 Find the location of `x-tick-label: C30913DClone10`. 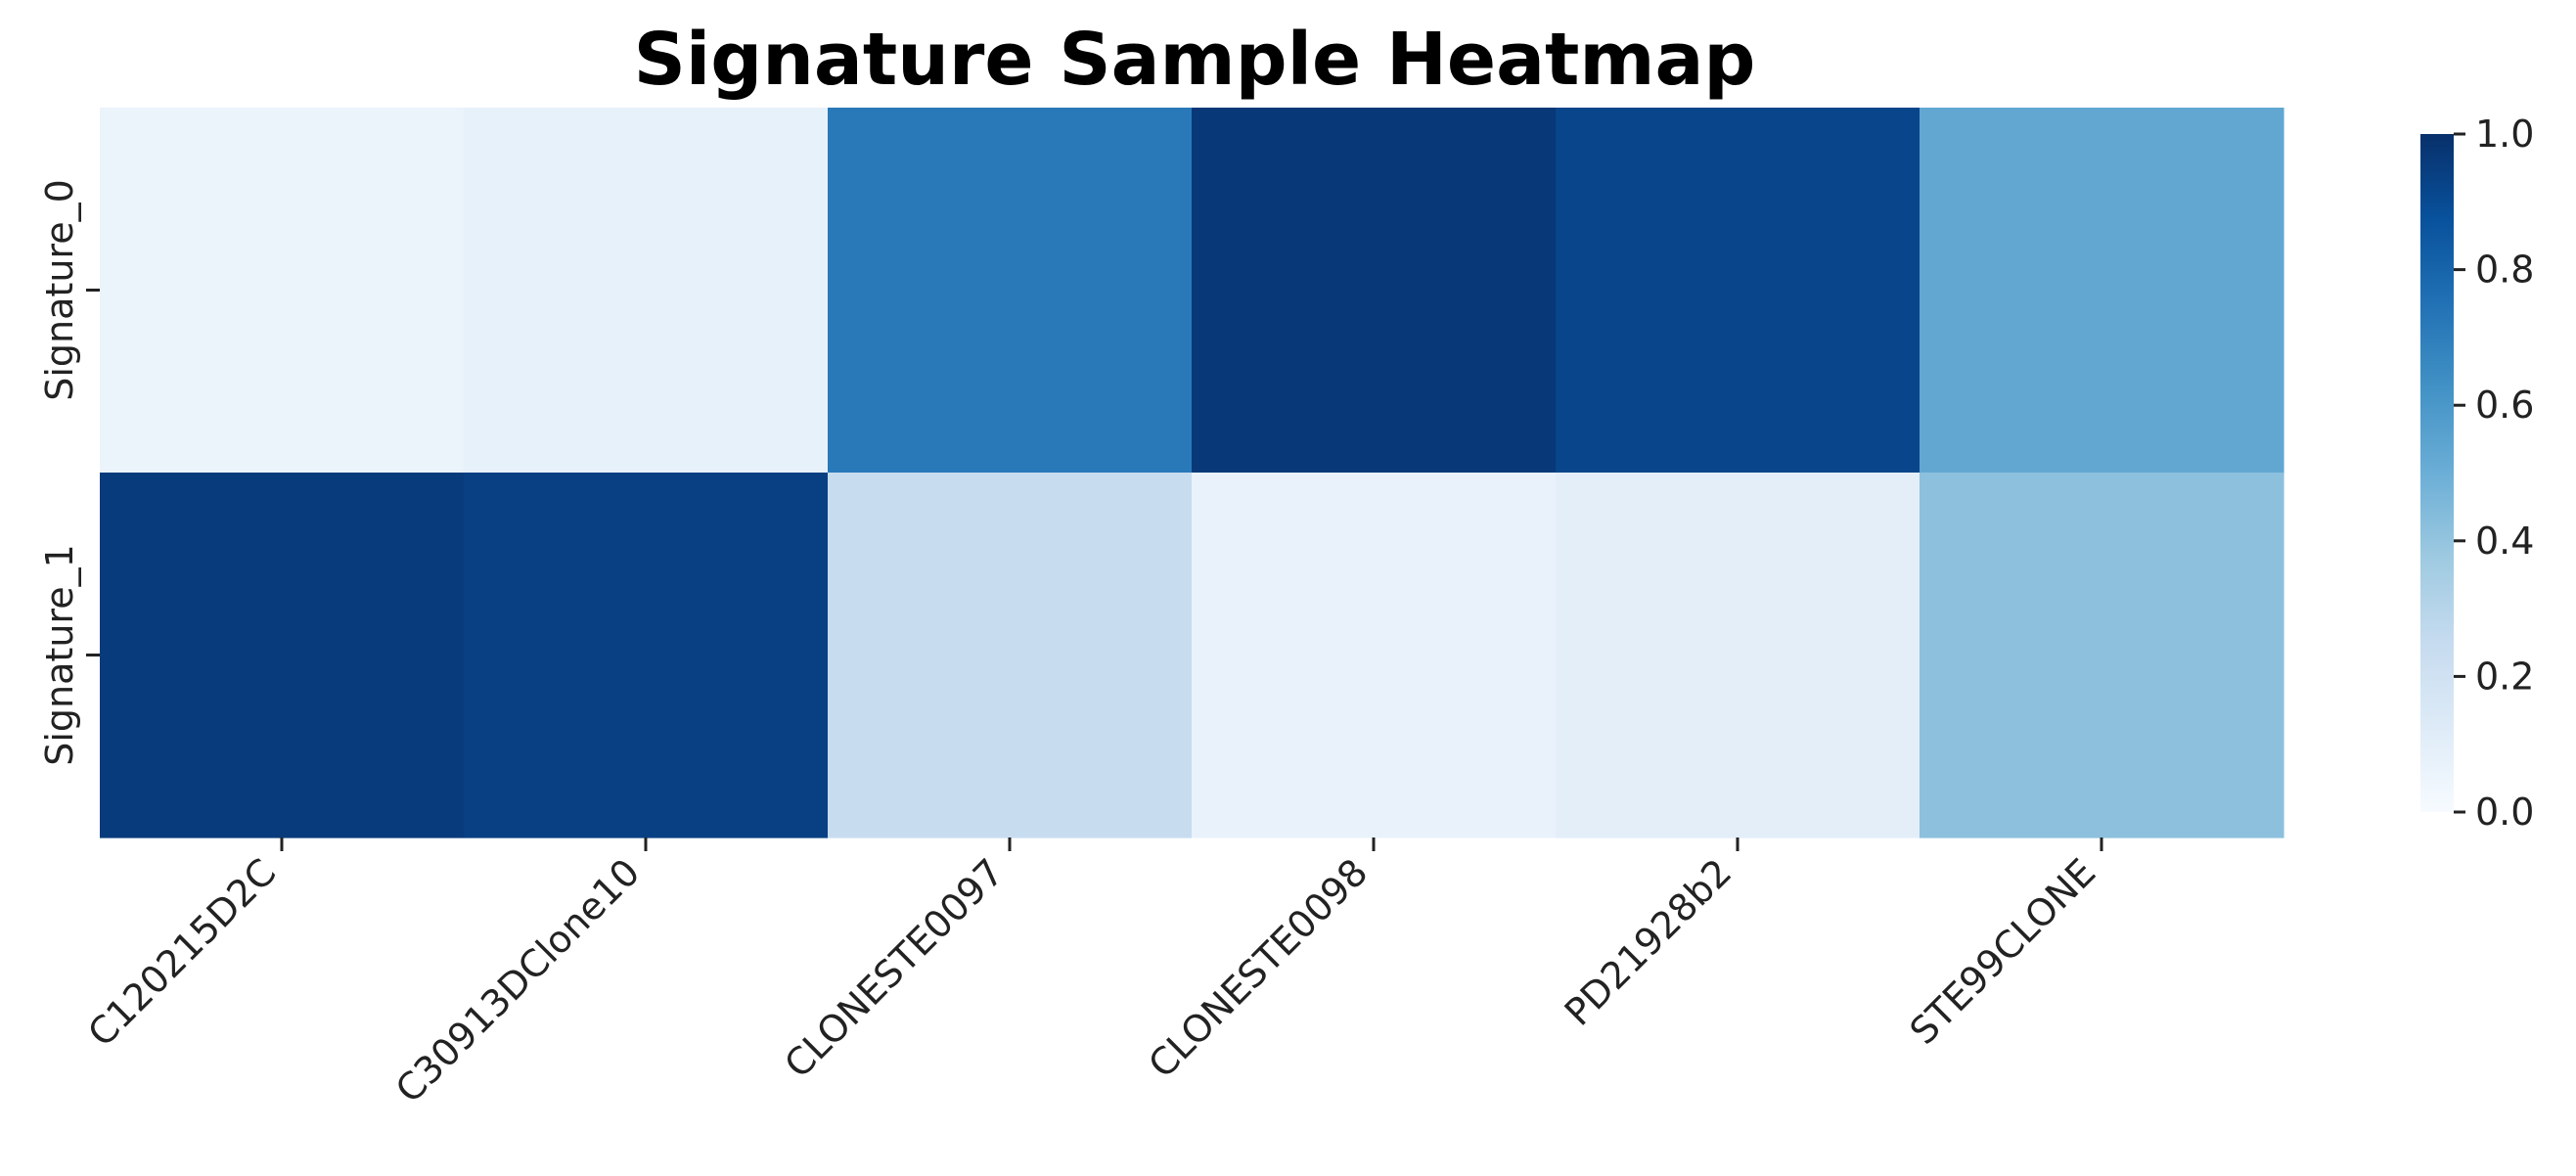

x-tick-label: C30913DClone10 is located at coordinates (517, 980).